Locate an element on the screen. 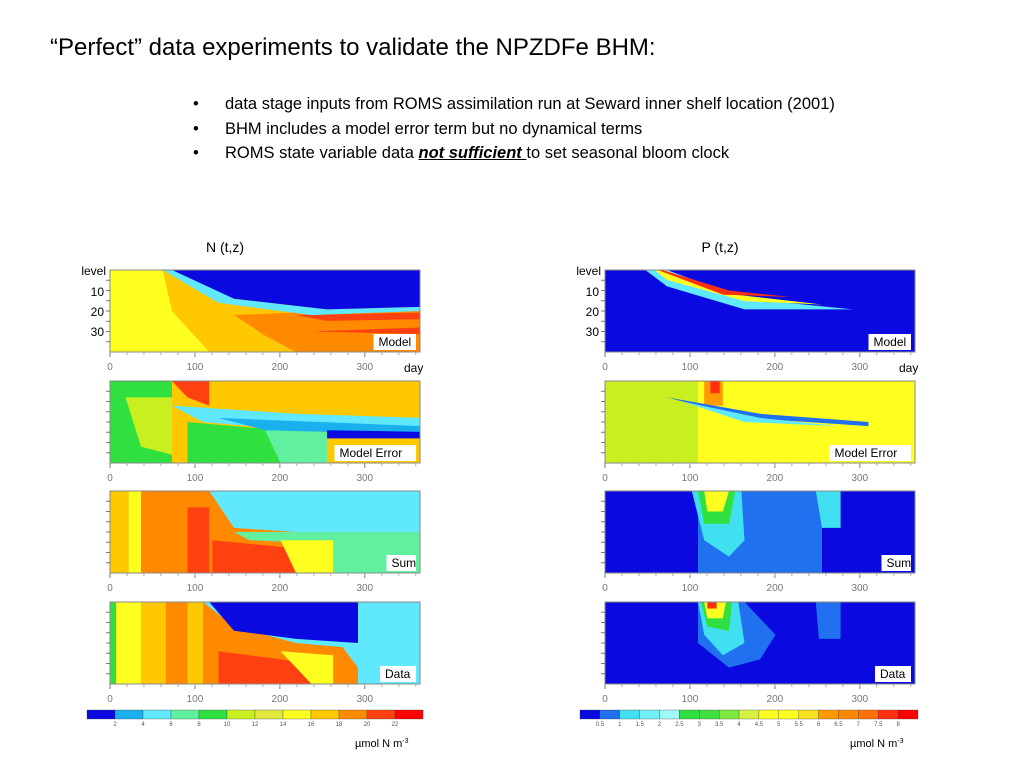 The height and width of the screenshot is (768, 1024). colorbar-tick-label: 4.5 is located at coordinates (759, 725).